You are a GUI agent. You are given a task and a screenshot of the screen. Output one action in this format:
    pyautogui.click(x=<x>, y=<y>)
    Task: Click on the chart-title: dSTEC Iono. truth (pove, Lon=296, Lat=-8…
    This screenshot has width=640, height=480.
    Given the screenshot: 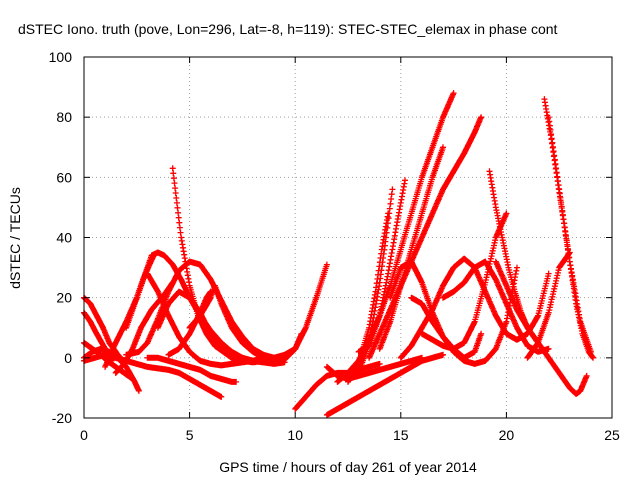 What is the action you would take?
    pyautogui.click(x=288, y=29)
    